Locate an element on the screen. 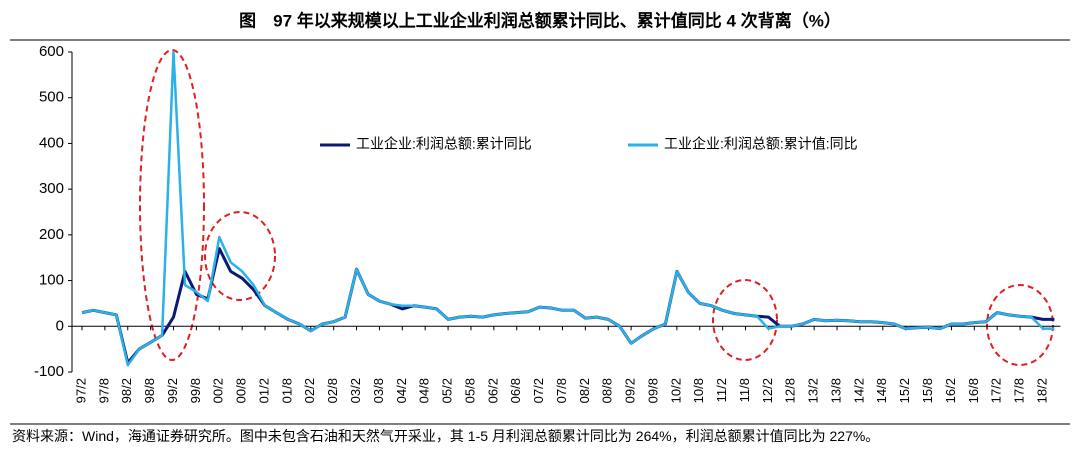  x-tick-label: 99/2 is located at coordinates (172, 390).